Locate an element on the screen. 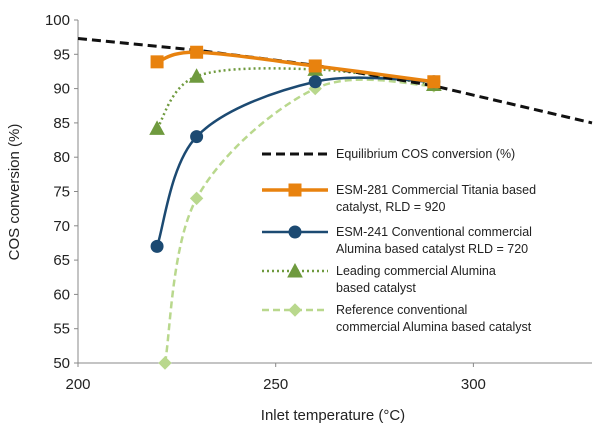  legend-label: Reference conventional is located at coordinates (401, 310).